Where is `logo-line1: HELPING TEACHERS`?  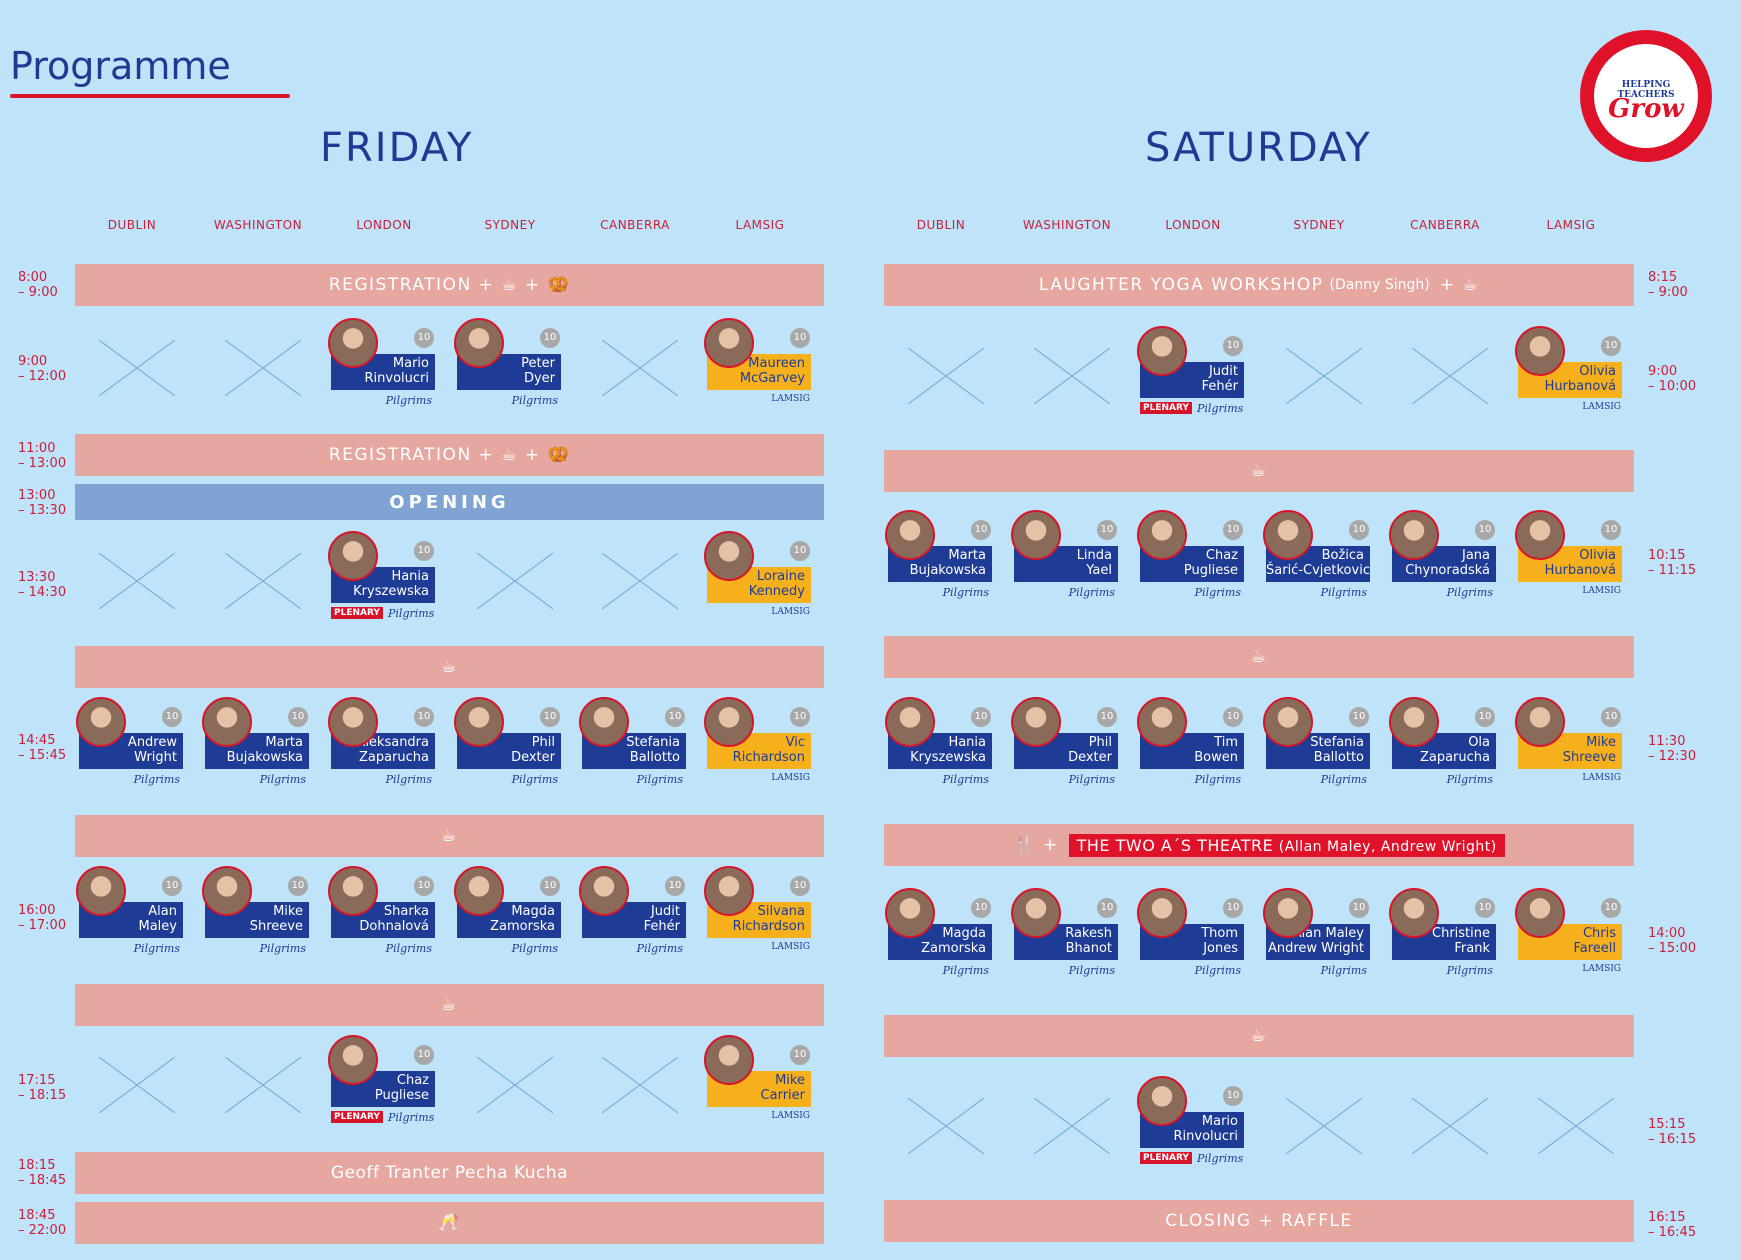
logo-line1: HELPING TEACHERS is located at coordinates (1646, 90).